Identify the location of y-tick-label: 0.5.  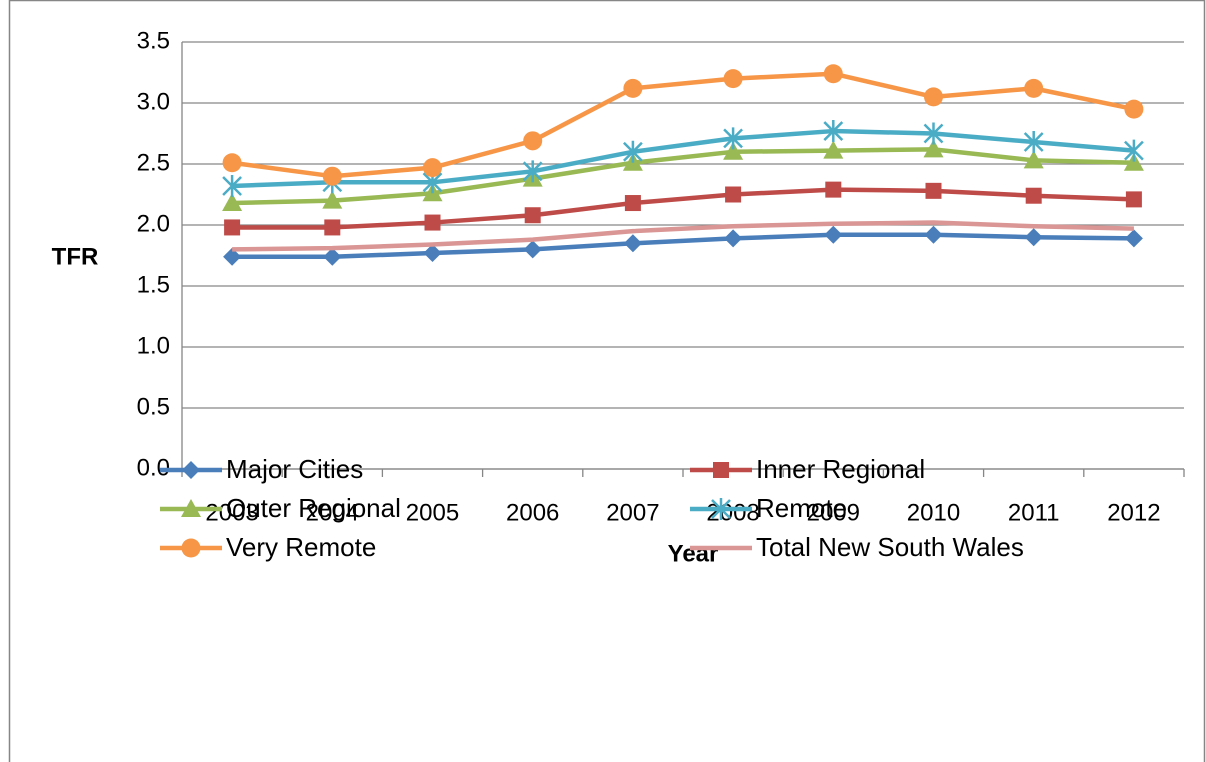
(153, 406).